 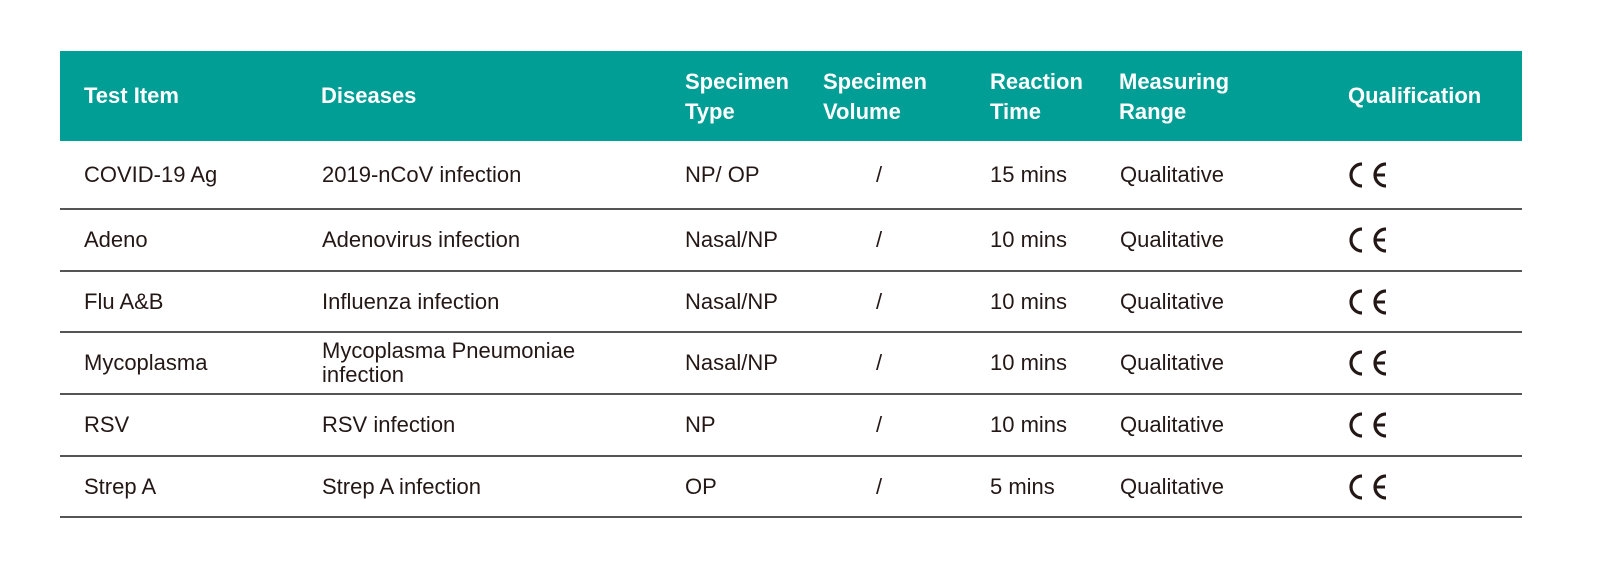 I want to click on header-line: Range, so click(x=1153, y=111).